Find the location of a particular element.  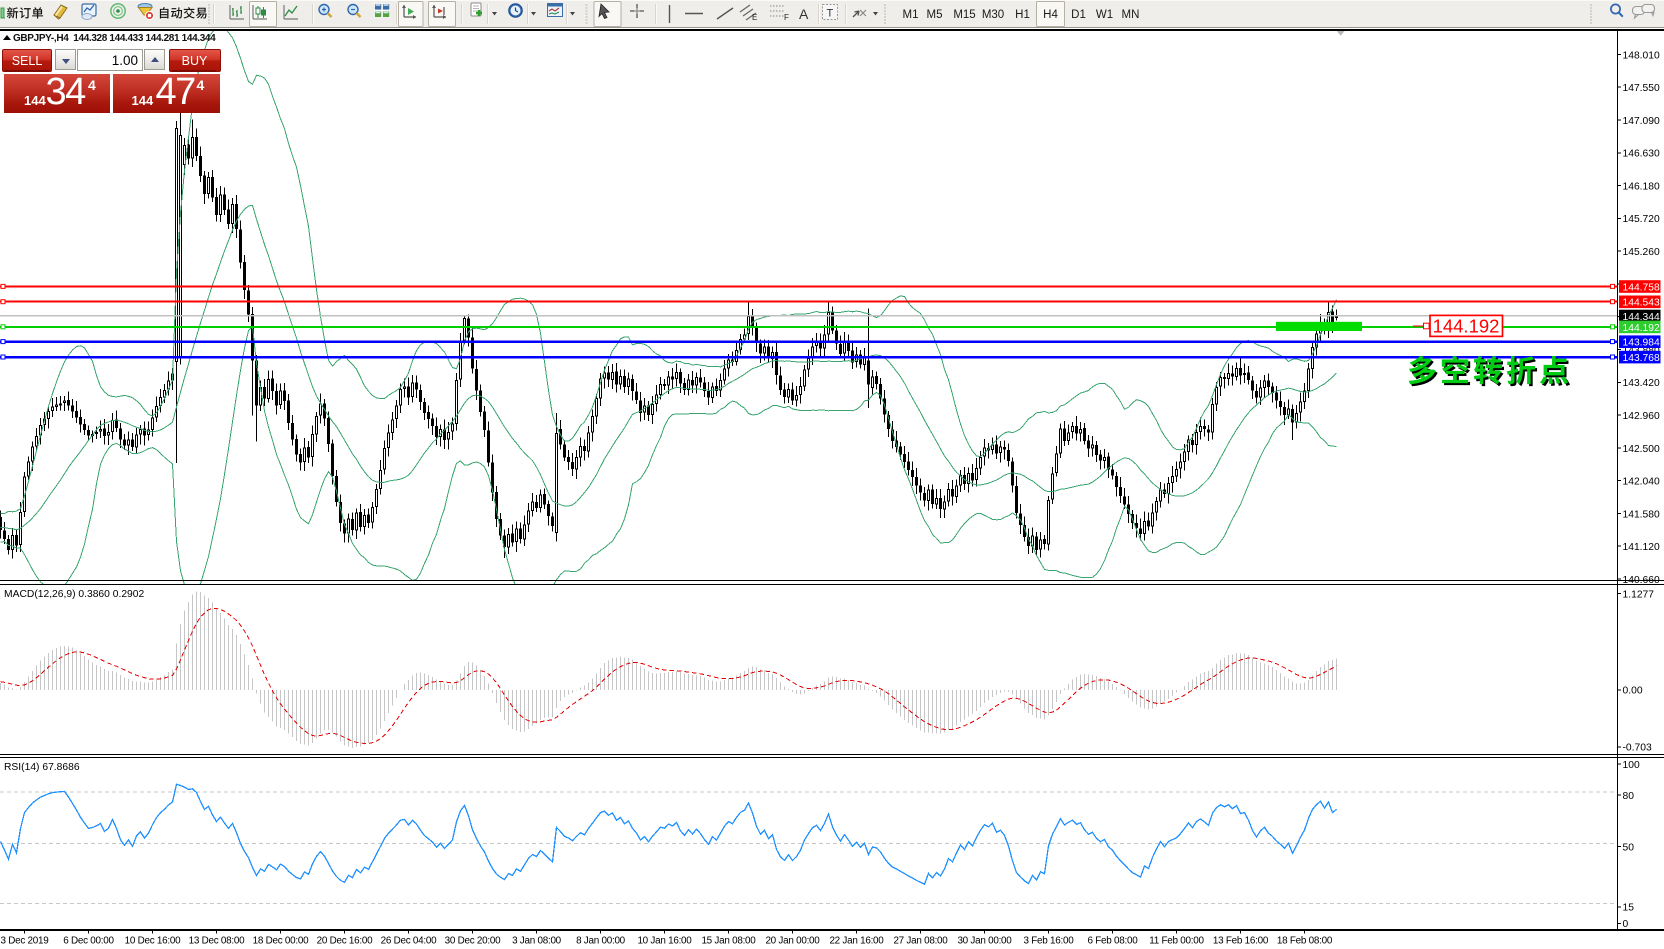

svg-text: 148.010 is located at coordinates (1641, 55).